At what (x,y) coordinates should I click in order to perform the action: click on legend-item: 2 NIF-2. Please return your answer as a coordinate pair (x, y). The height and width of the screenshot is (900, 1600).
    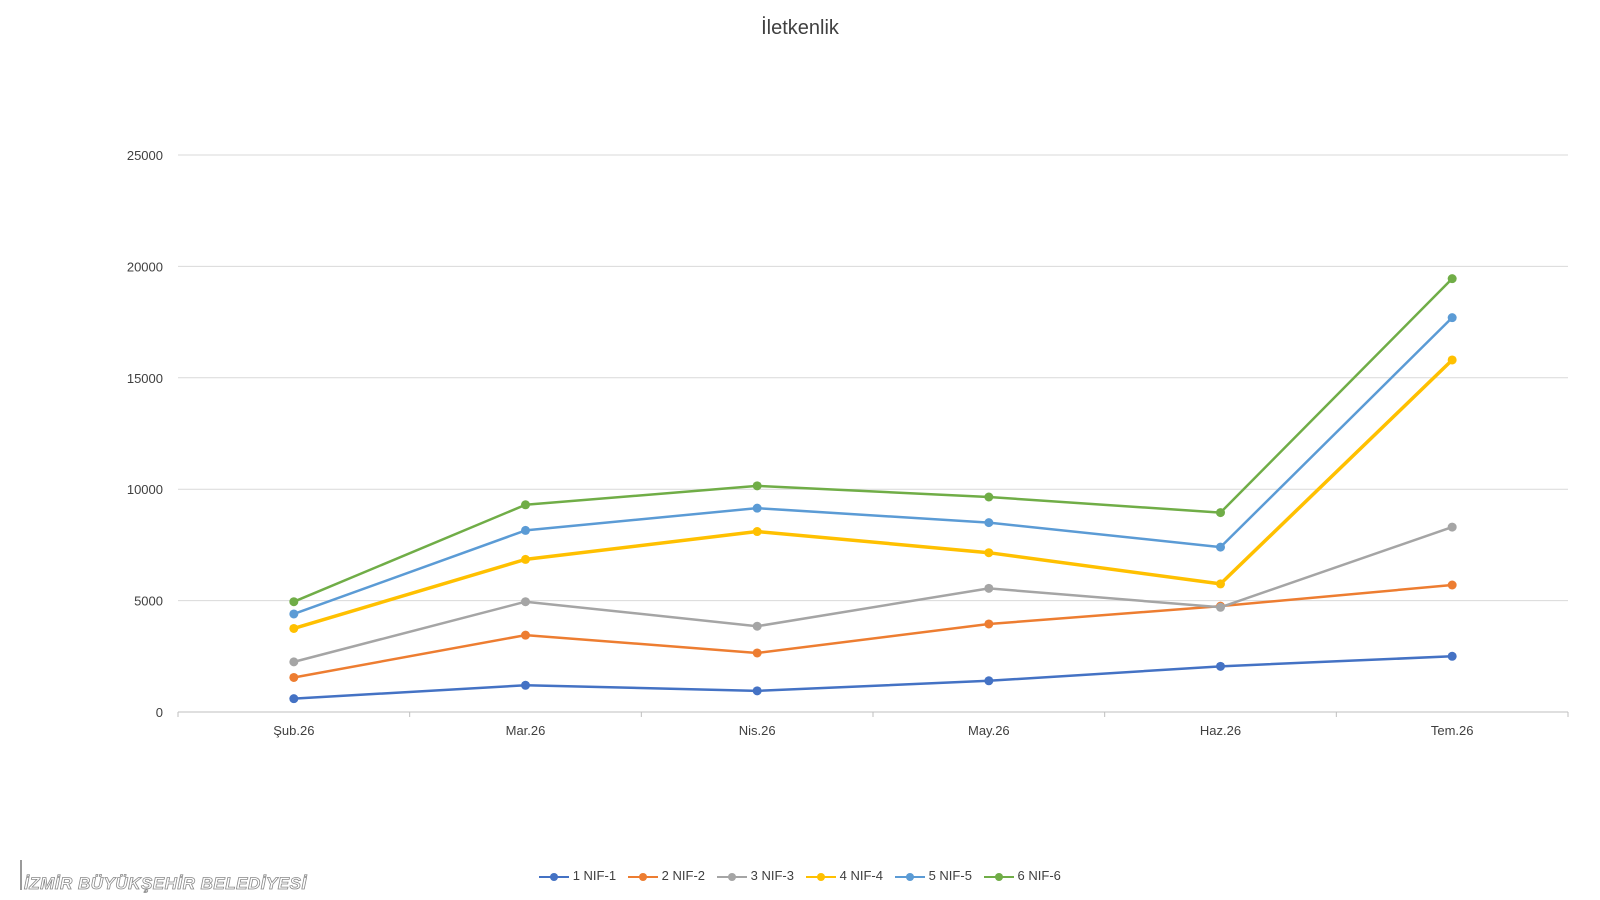
    Looking at the image, I should click on (666, 875).